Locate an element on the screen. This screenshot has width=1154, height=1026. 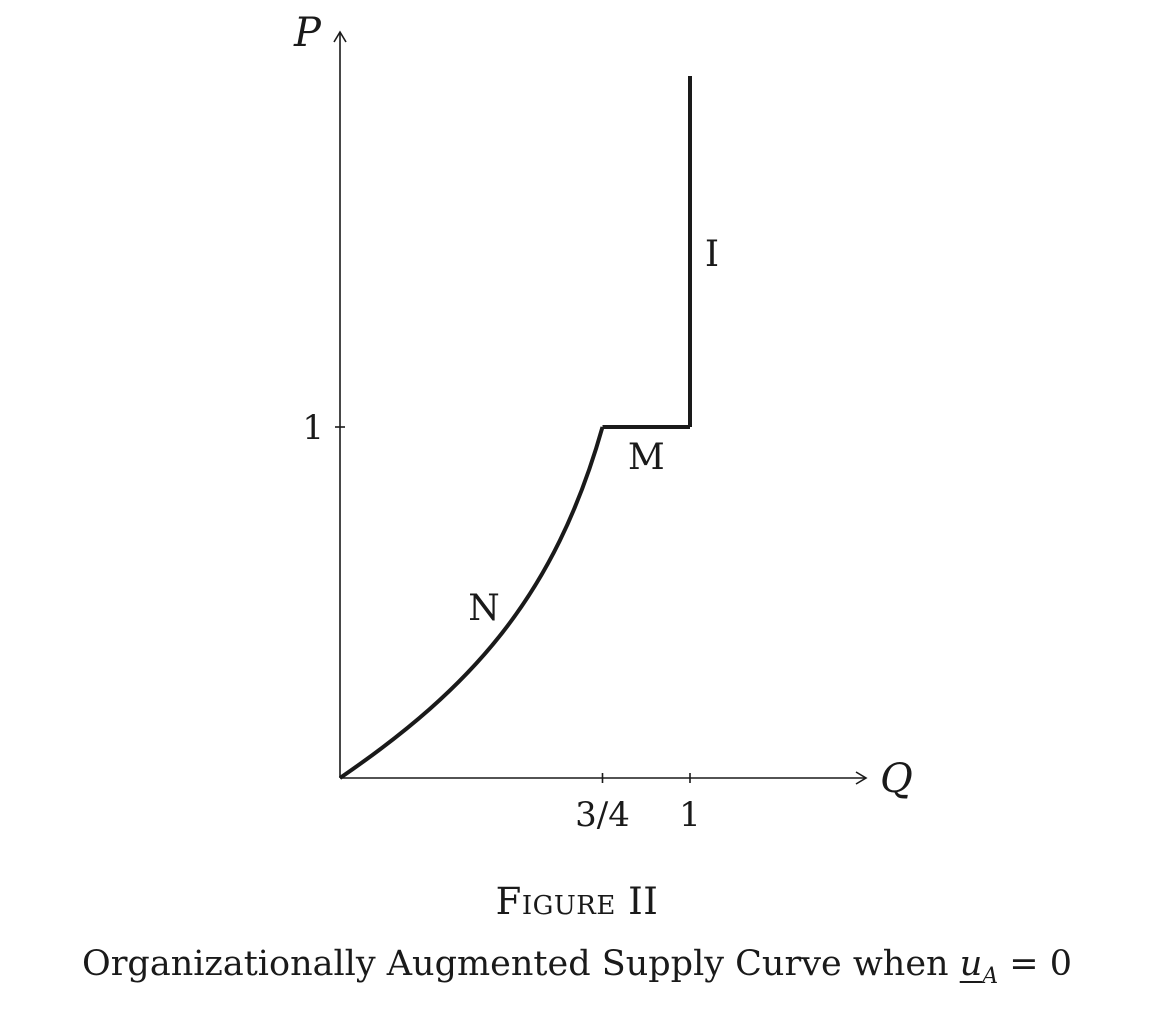
y-axis-label: P is located at coordinates (307, 33).